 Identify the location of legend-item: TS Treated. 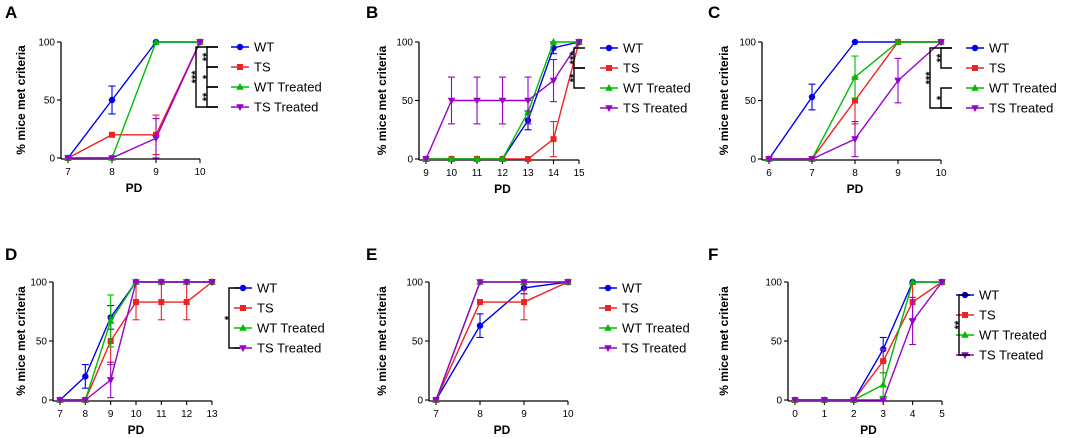
(642, 348).